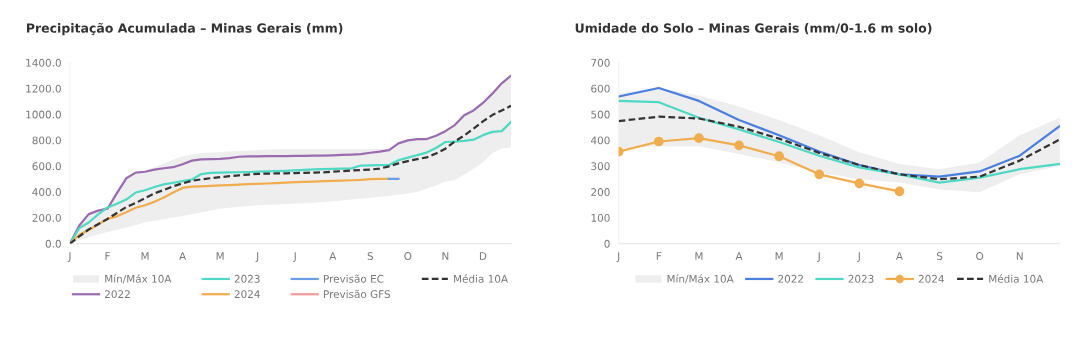 The width and height of the screenshot is (1076, 348). What do you see at coordinates (483, 256) in the screenshot?
I see `x-tick-label: D` at bounding box center [483, 256].